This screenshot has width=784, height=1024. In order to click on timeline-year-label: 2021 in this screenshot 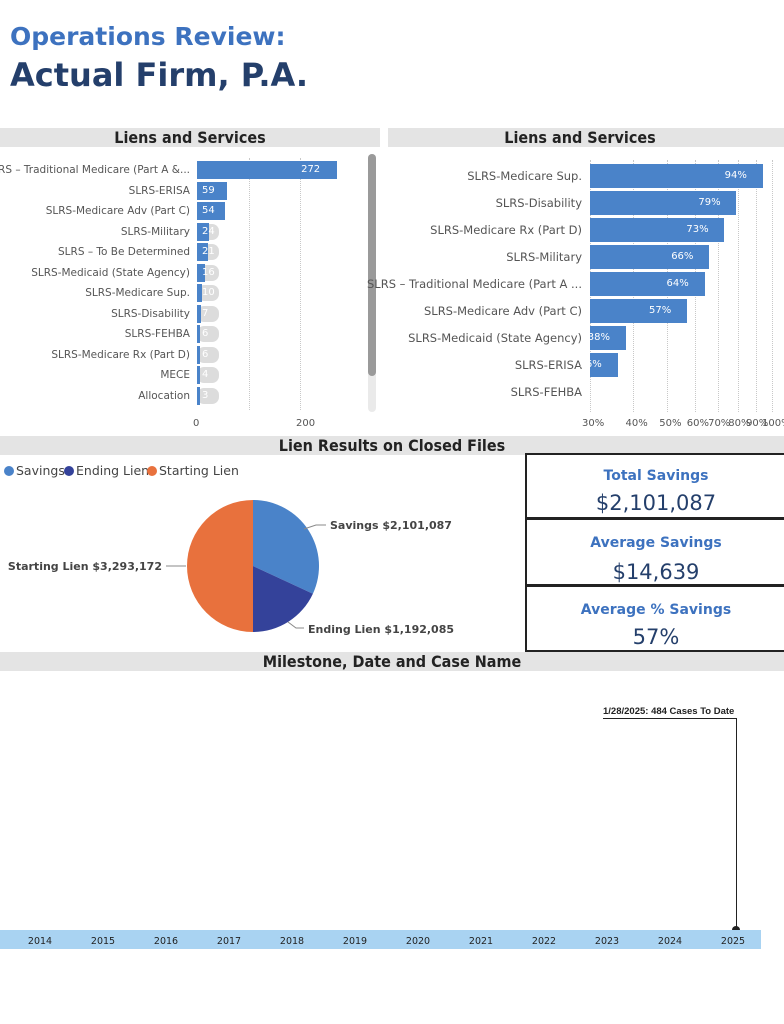, I will do `click(481, 941)`.